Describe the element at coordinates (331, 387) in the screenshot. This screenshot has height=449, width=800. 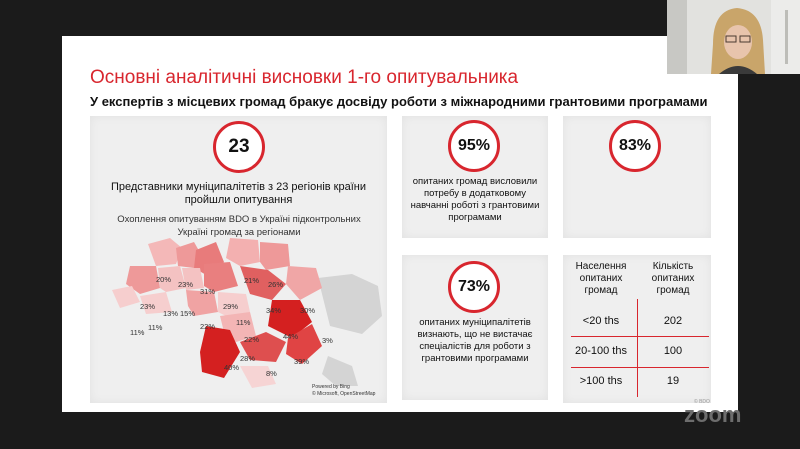
I see `map-credit-line1: Powered by Bing` at that location.